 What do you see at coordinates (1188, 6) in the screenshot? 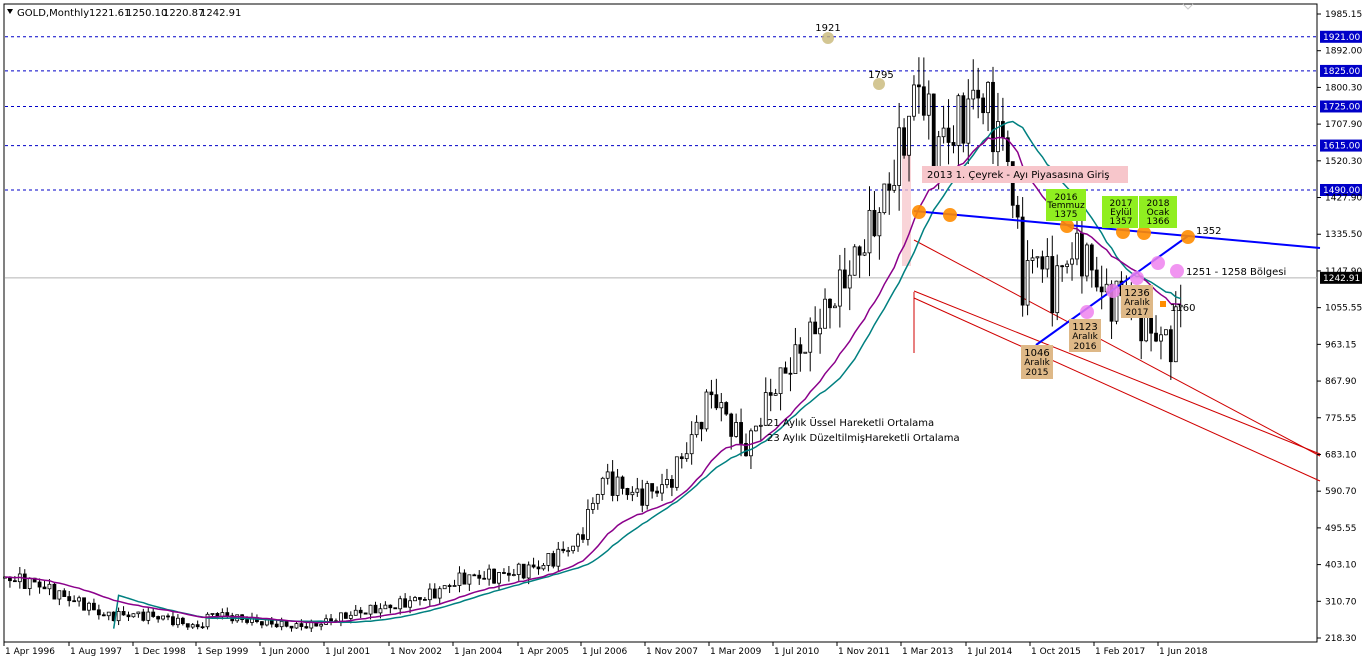
I see `scroll-marker-icon` at bounding box center [1188, 6].